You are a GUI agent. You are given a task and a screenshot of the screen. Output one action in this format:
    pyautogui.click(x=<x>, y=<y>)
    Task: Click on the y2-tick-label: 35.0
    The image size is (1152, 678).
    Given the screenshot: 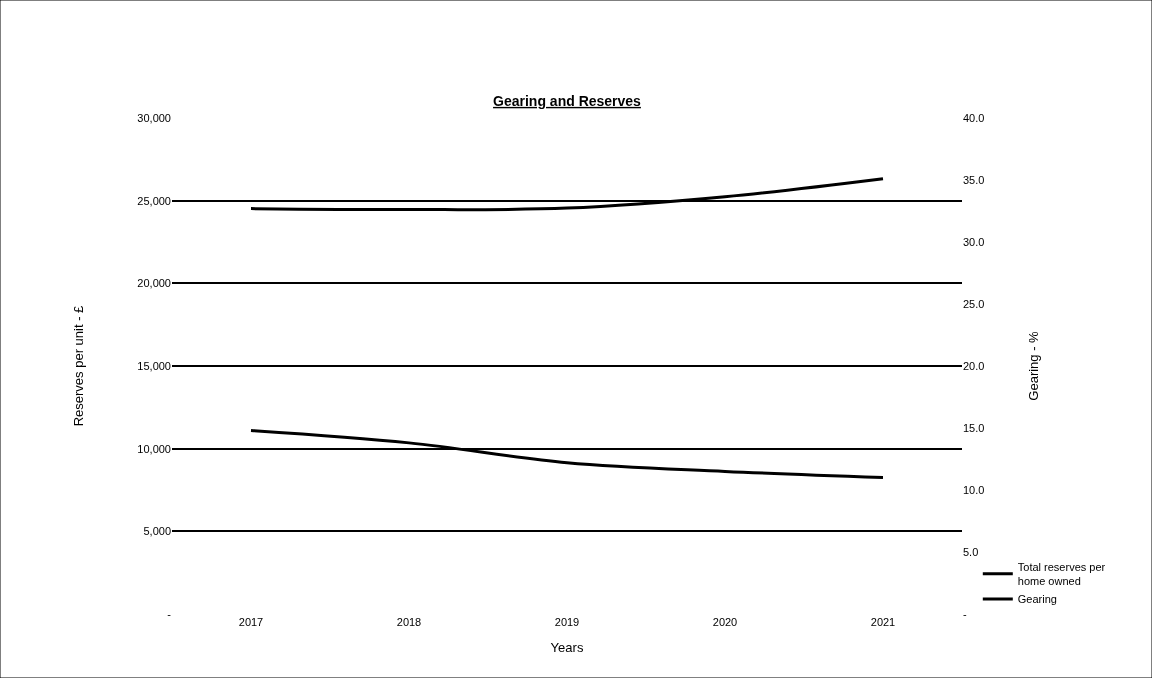 What is the action you would take?
    pyautogui.click(x=974, y=179)
    